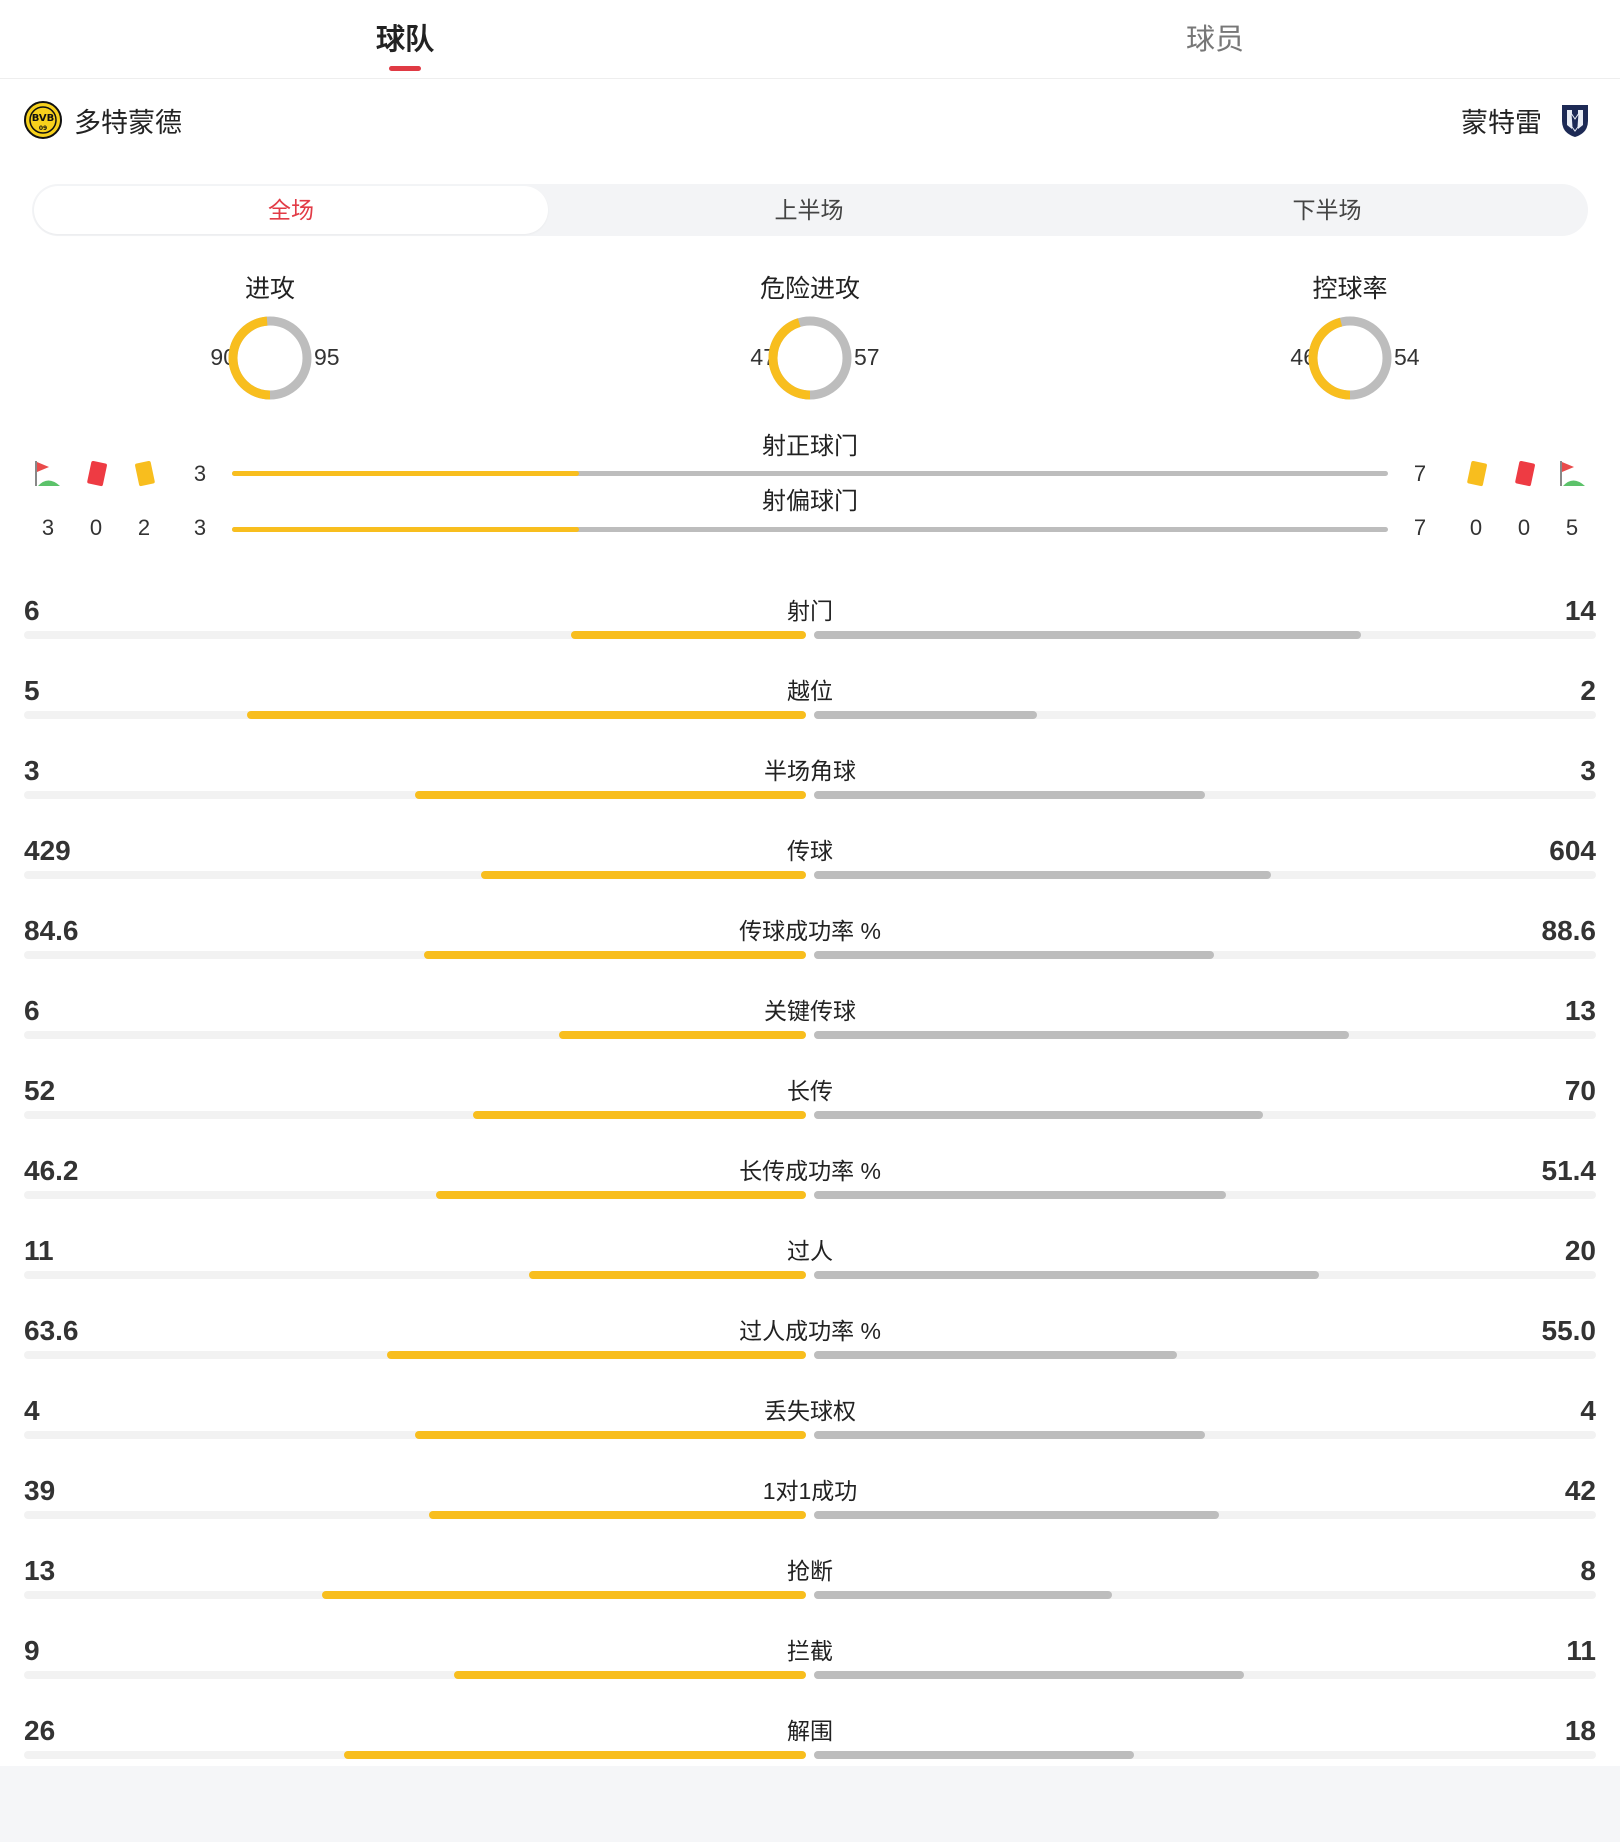 Image resolution: width=1620 pixels, height=1842 pixels. Describe the element at coordinates (1572, 850) in the screenshot. I see `stat-away-value: 604` at that location.